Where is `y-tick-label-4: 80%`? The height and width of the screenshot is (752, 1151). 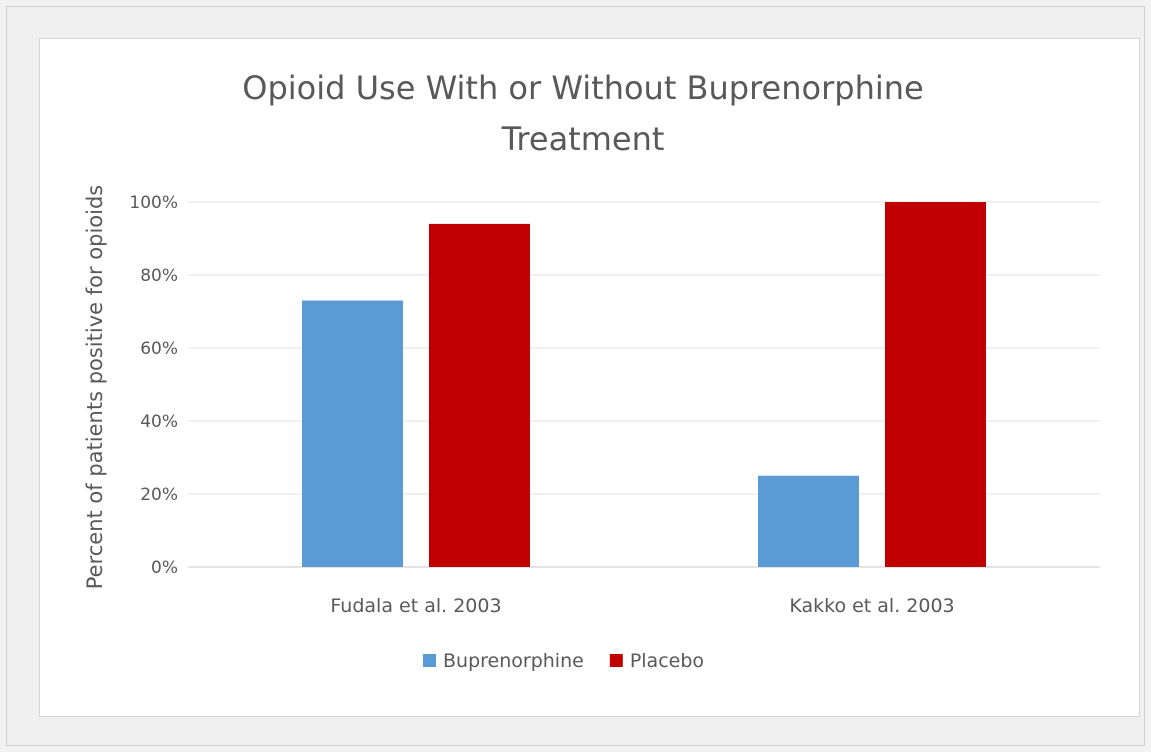
y-tick-label-4: 80% is located at coordinates (159, 276).